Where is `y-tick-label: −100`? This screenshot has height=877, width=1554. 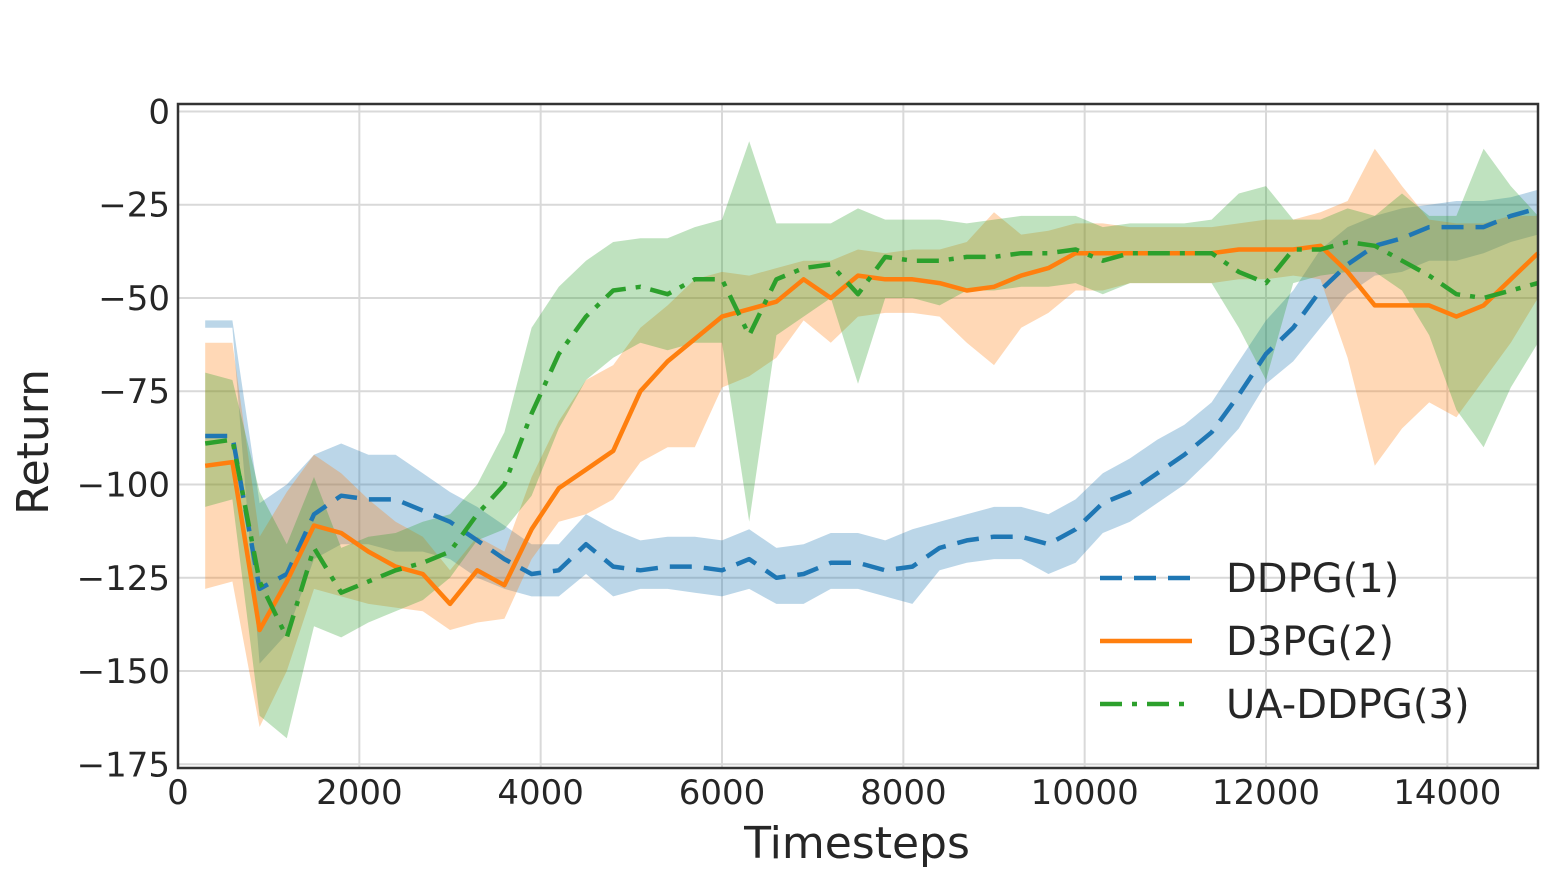
y-tick-label: −100 is located at coordinates (123, 485).